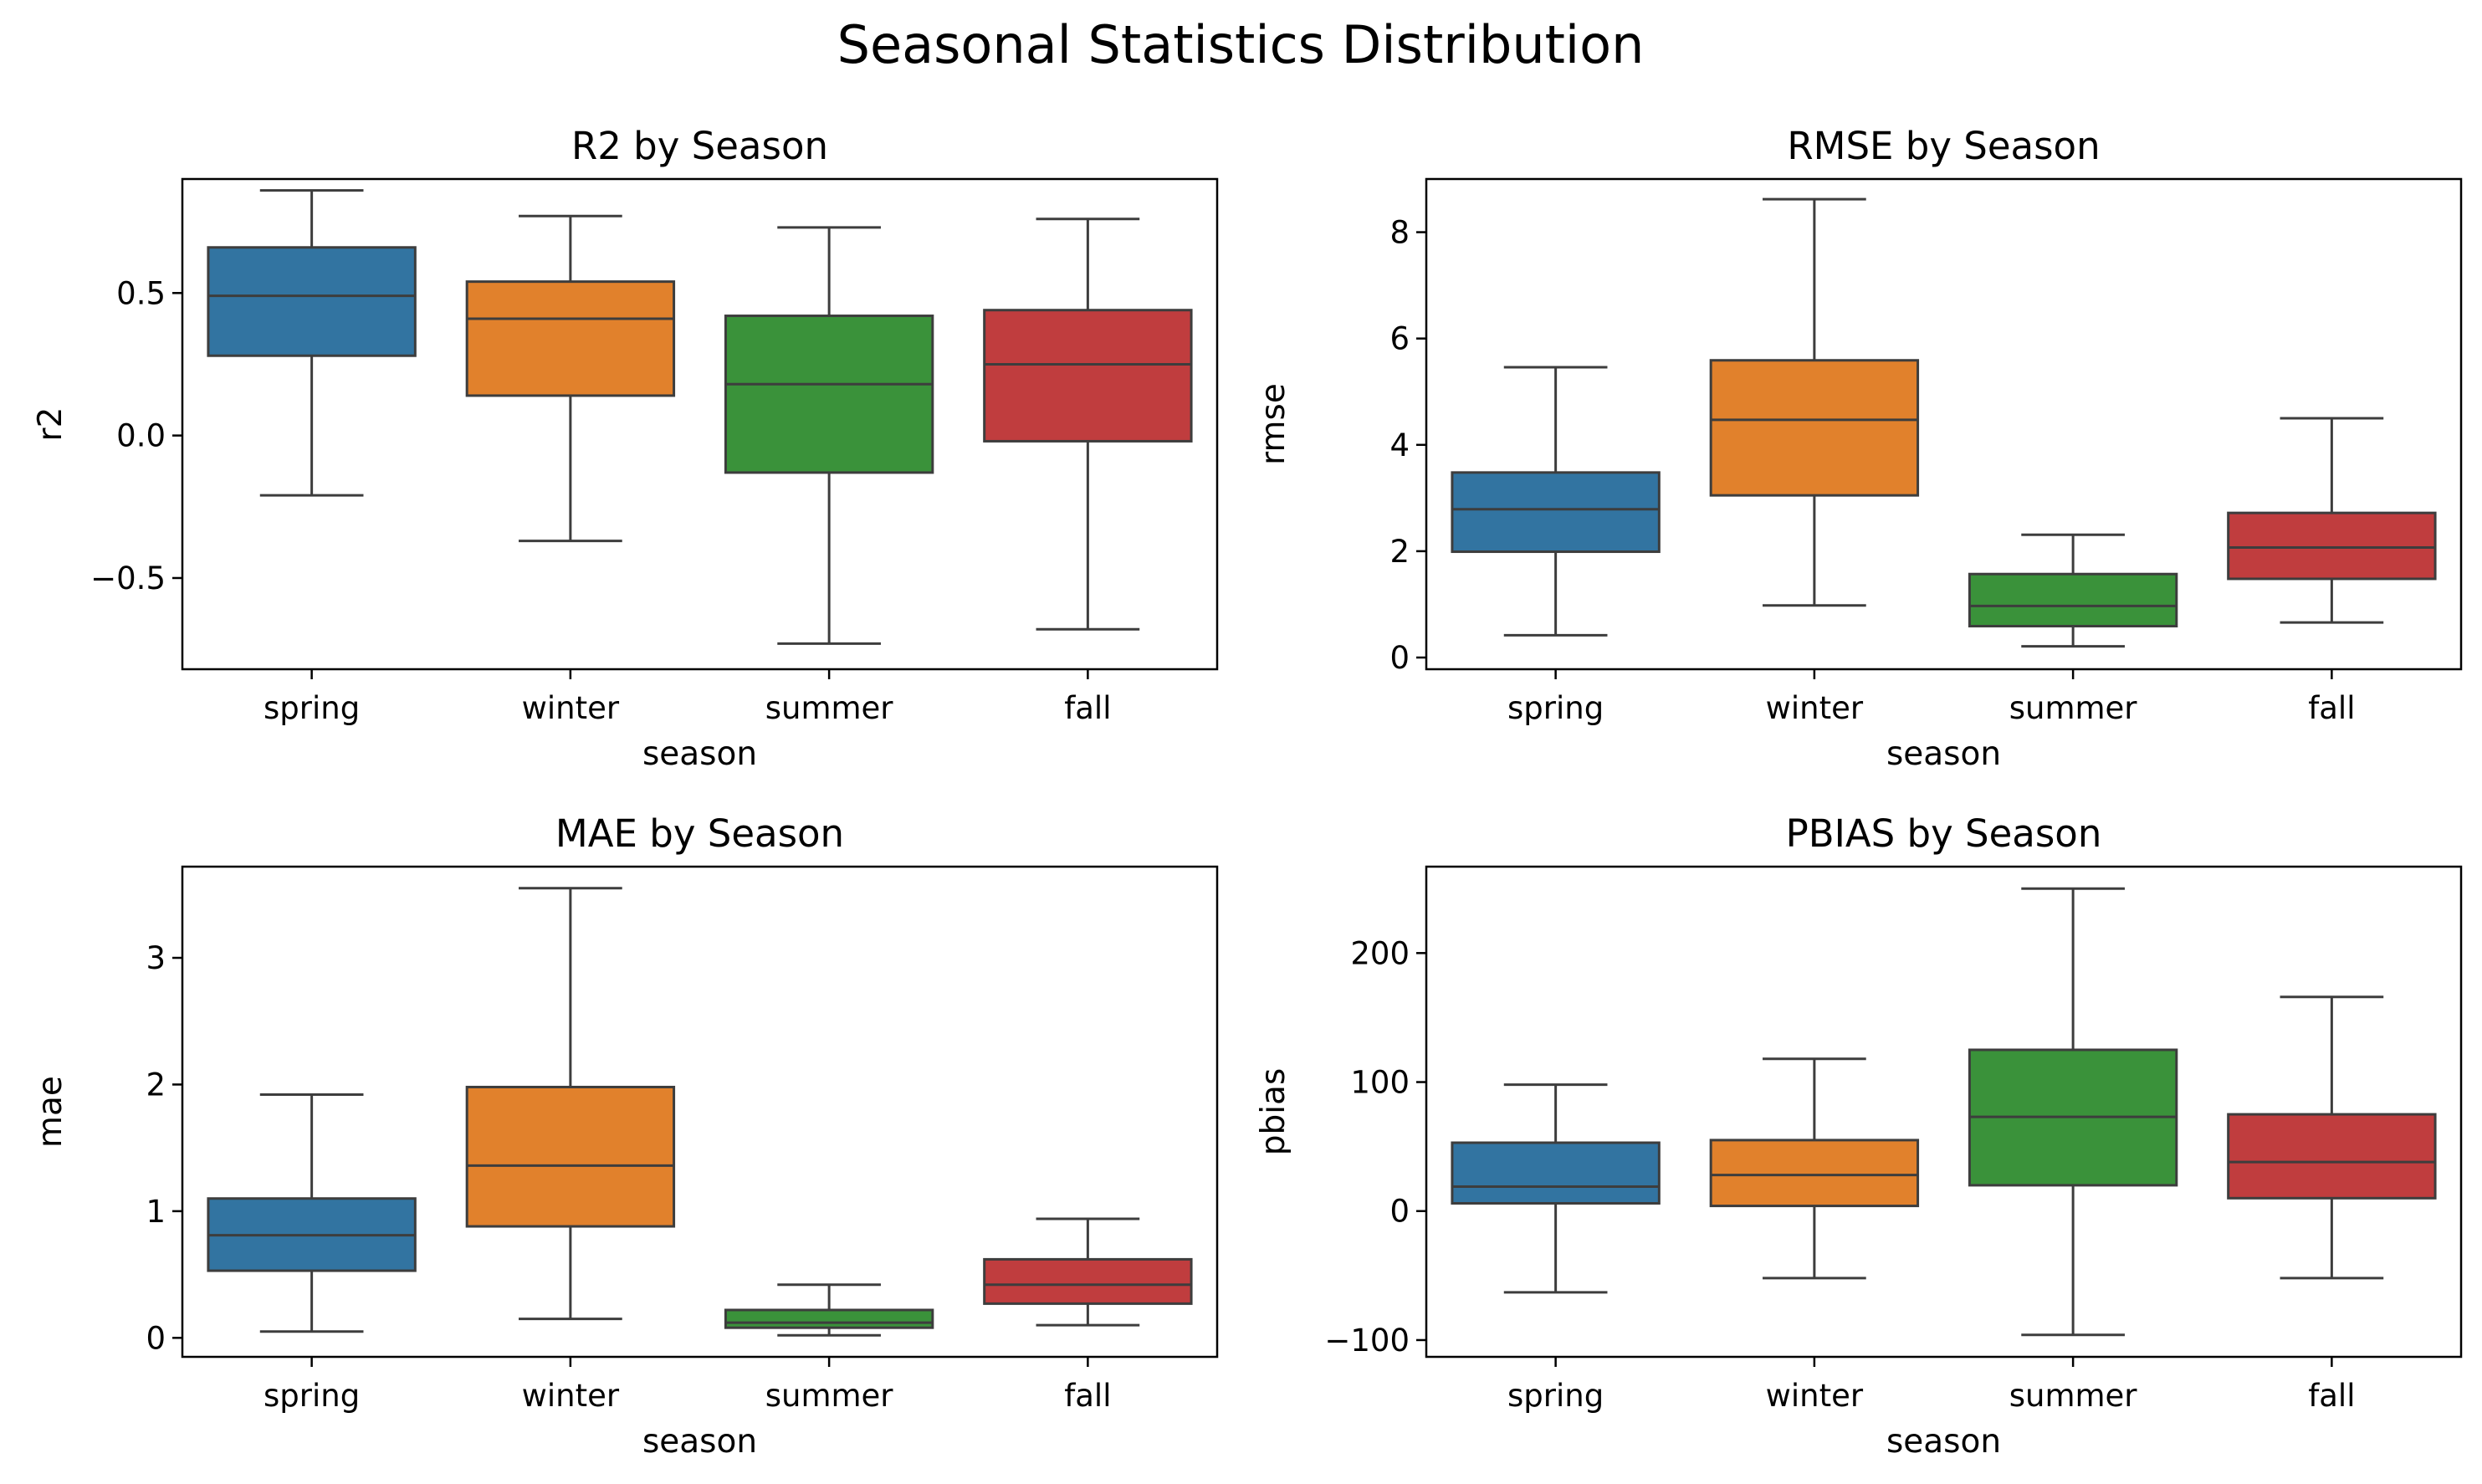 Image resolution: width=2482 pixels, height=1484 pixels. Describe the element at coordinates (699, 146) in the screenshot. I see `subplot-title: R2 by Season` at that location.